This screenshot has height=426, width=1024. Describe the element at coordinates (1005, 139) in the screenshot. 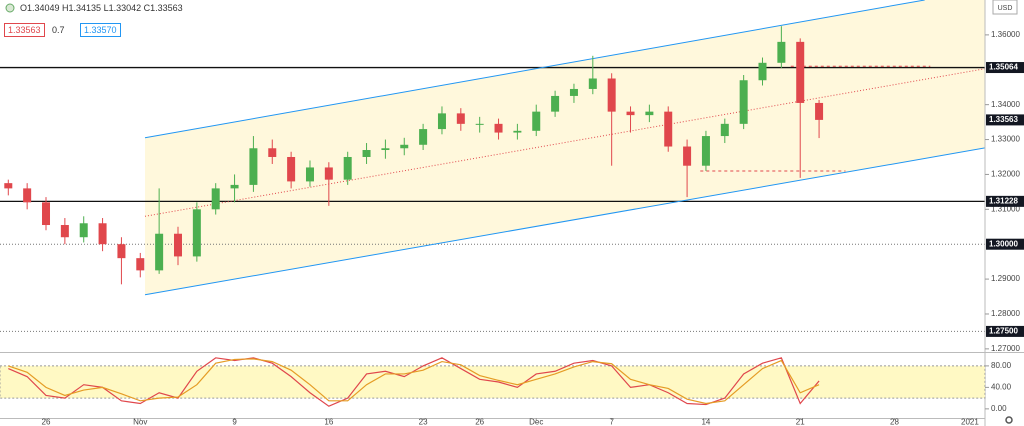

I see `y-tick-label: 1.33000` at that location.